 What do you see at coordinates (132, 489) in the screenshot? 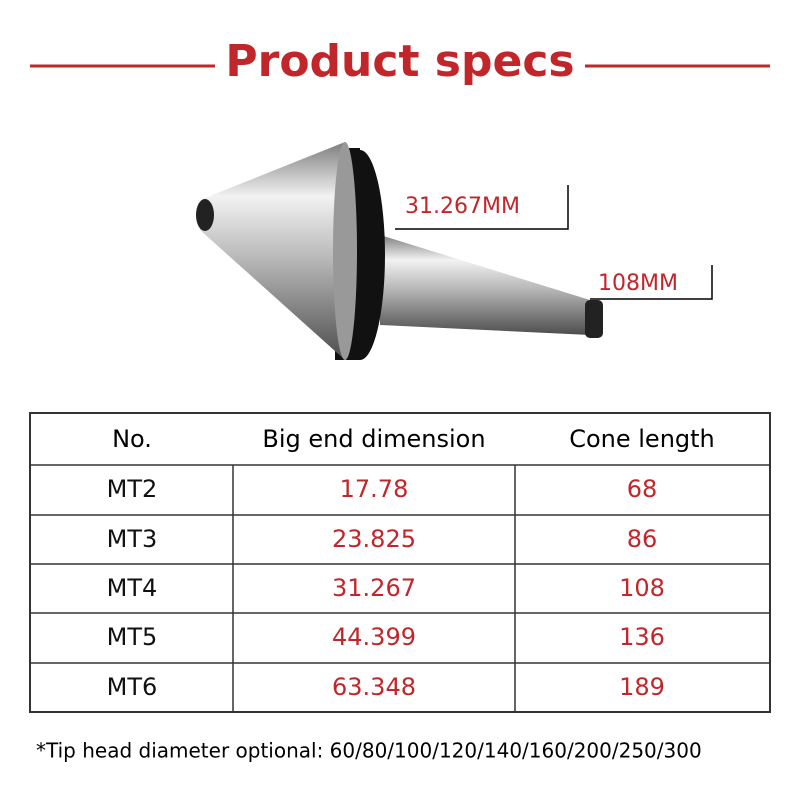
I see `table-cell: MT2` at bounding box center [132, 489].